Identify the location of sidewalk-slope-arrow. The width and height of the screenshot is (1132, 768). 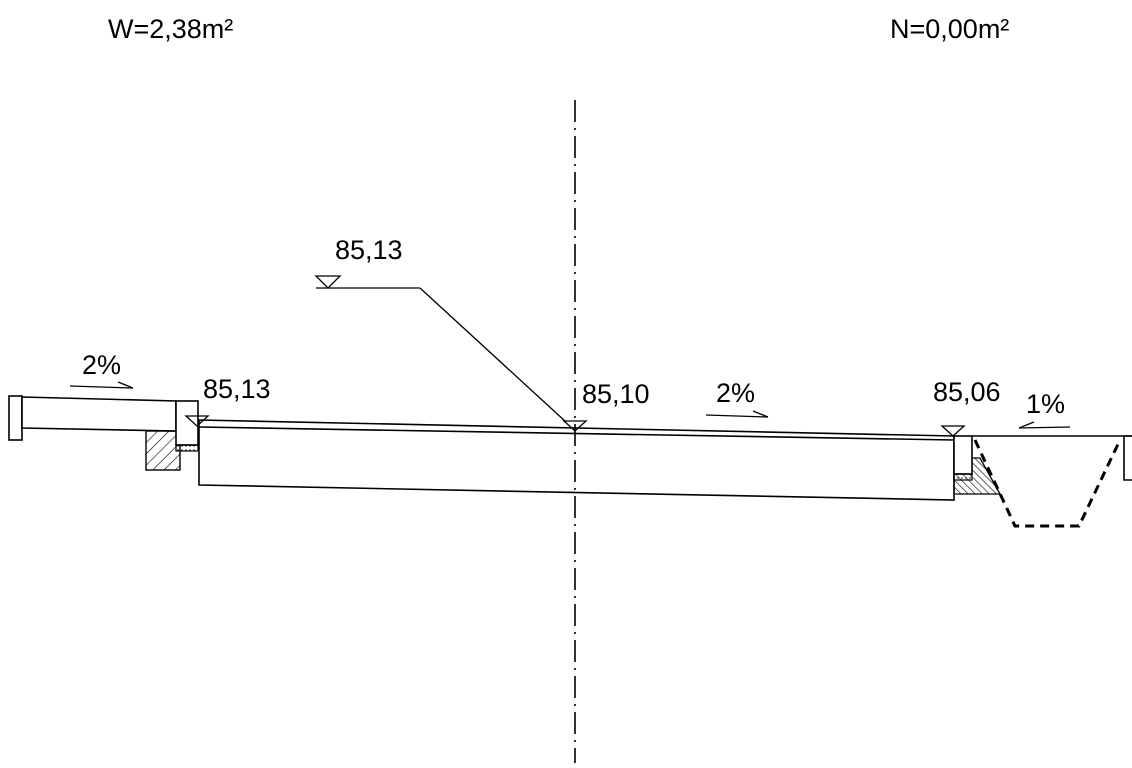
(101, 387).